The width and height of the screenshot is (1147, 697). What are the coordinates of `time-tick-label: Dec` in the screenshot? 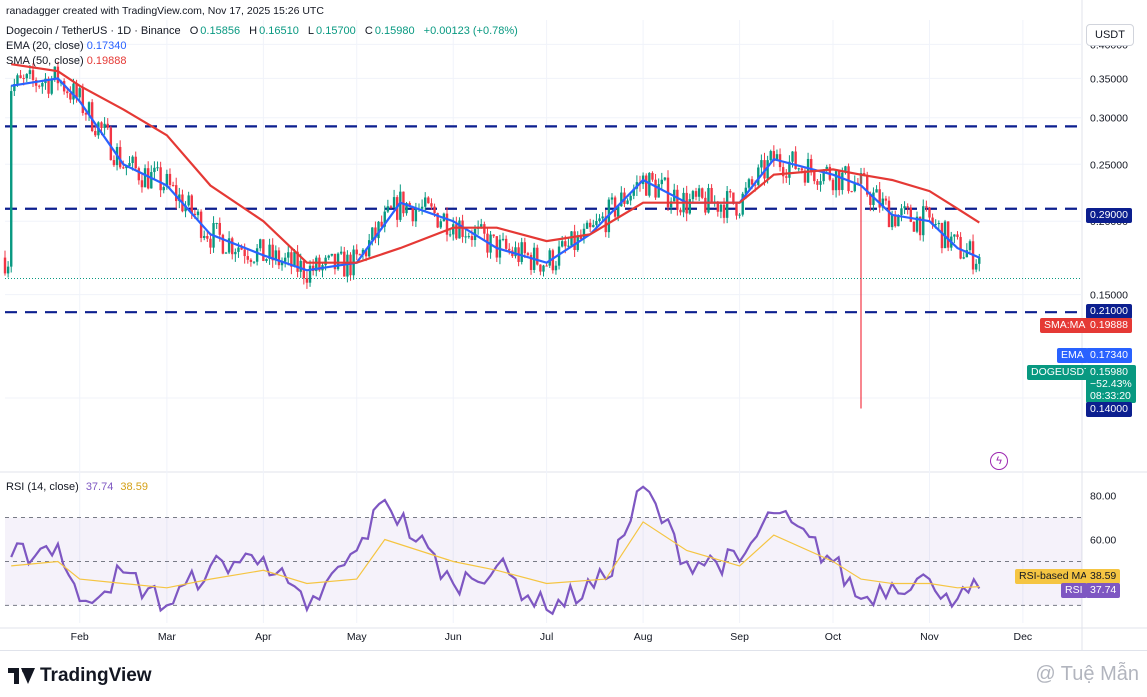 It's located at (1023, 637).